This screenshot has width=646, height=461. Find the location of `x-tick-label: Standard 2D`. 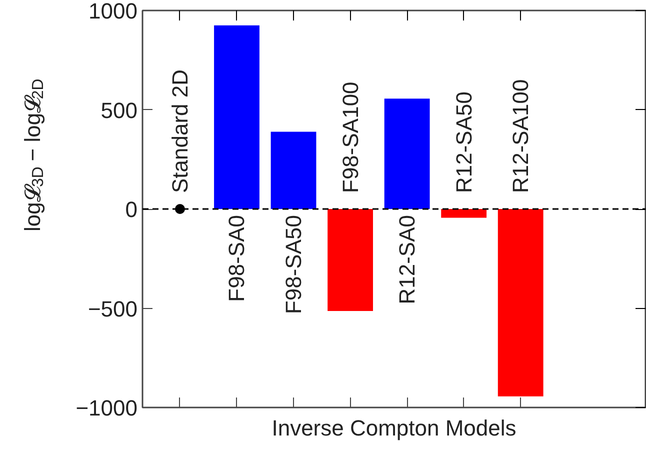

x-tick-label: Standard 2D is located at coordinates (179, 131).